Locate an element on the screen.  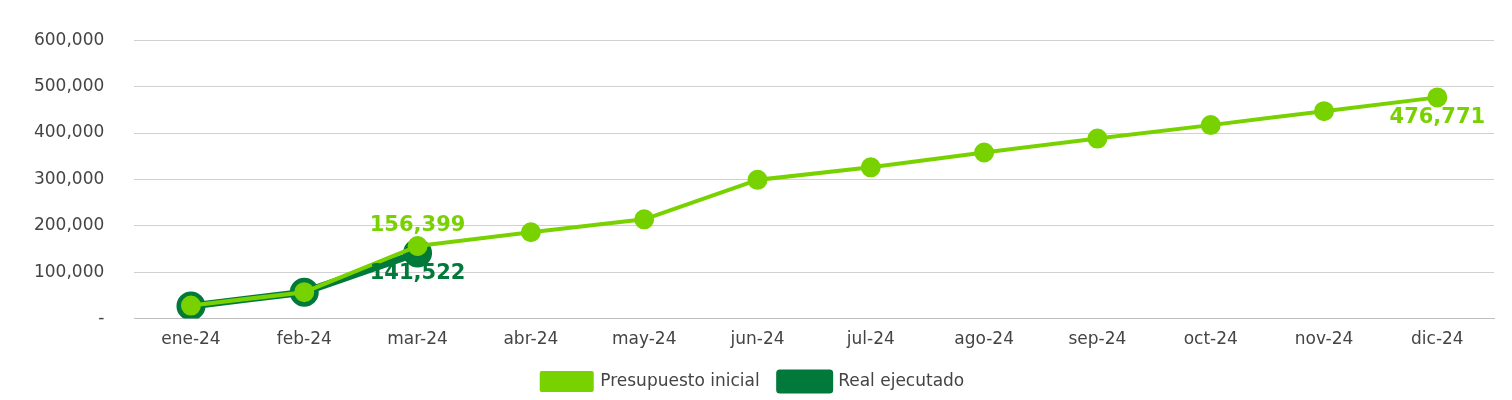
x-tick-label: feb-24 is located at coordinates (304, 338).